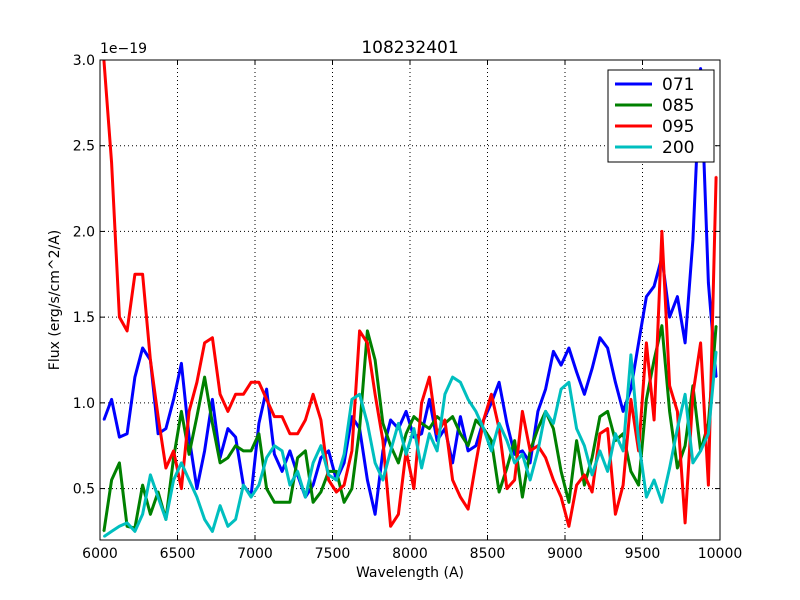  What do you see at coordinates (409, 48) in the screenshot?
I see `chart-title: 108232401` at bounding box center [409, 48].